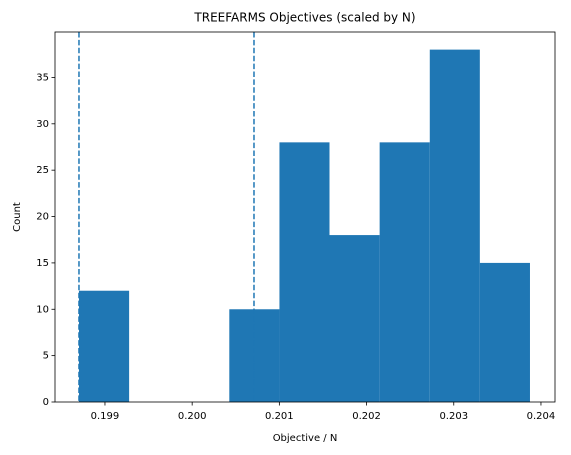 The image size is (571, 455). What do you see at coordinates (366, 416) in the screenshot?
I see `x-tick-label: 0.202` at bounding box center [366, 416].